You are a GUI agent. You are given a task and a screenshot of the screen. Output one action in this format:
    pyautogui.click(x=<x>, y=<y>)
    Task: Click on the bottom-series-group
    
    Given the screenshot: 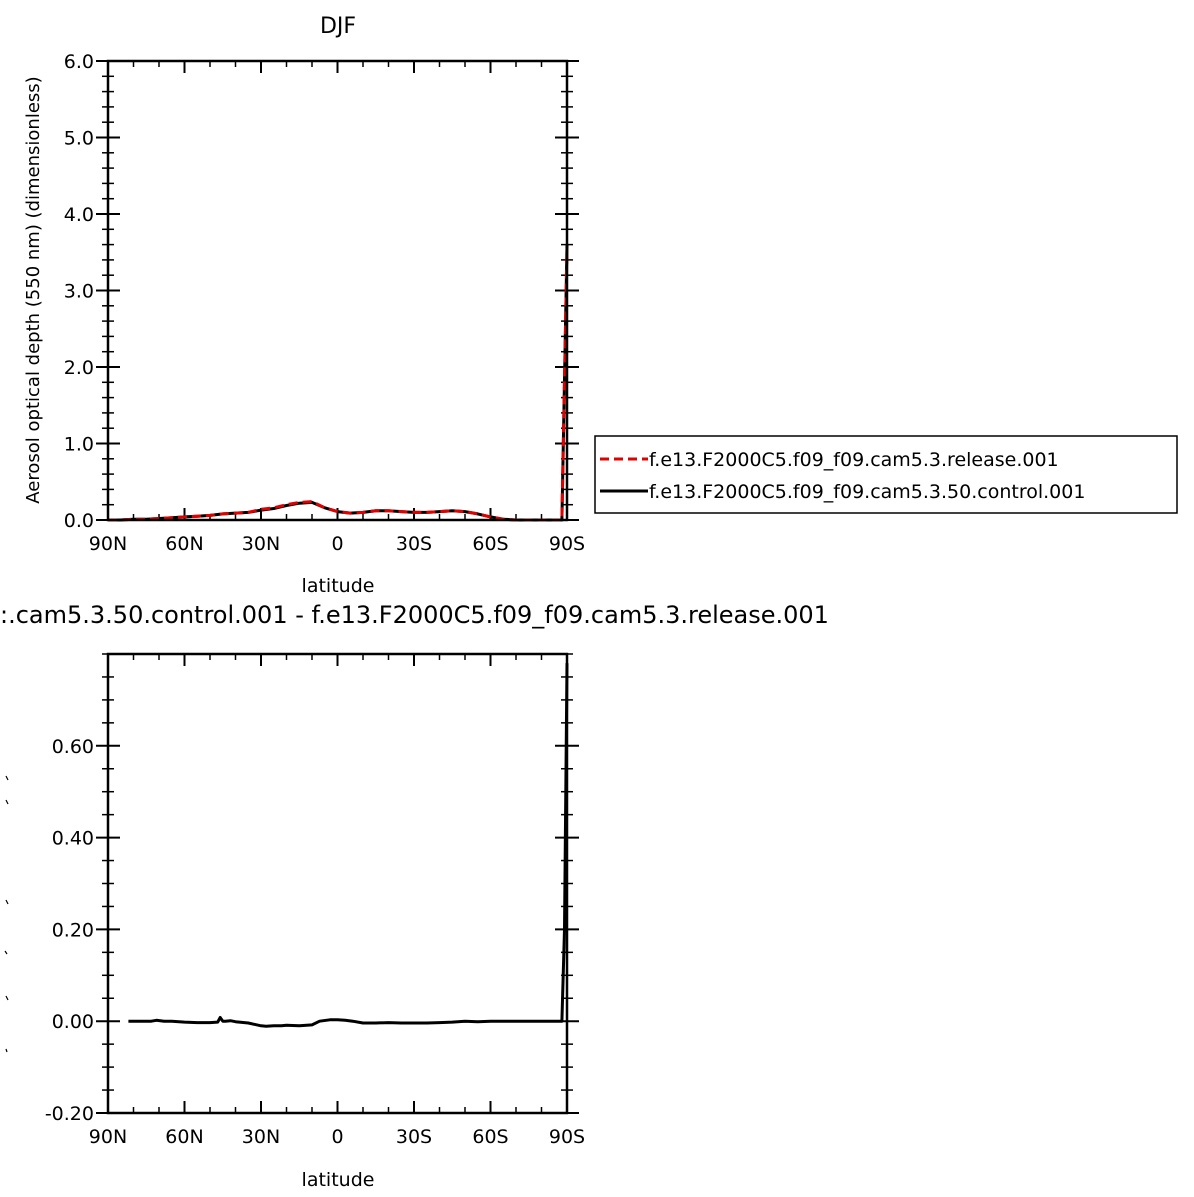 What is the action you would take?
    pyautogui.click(x=348, y=845)
    